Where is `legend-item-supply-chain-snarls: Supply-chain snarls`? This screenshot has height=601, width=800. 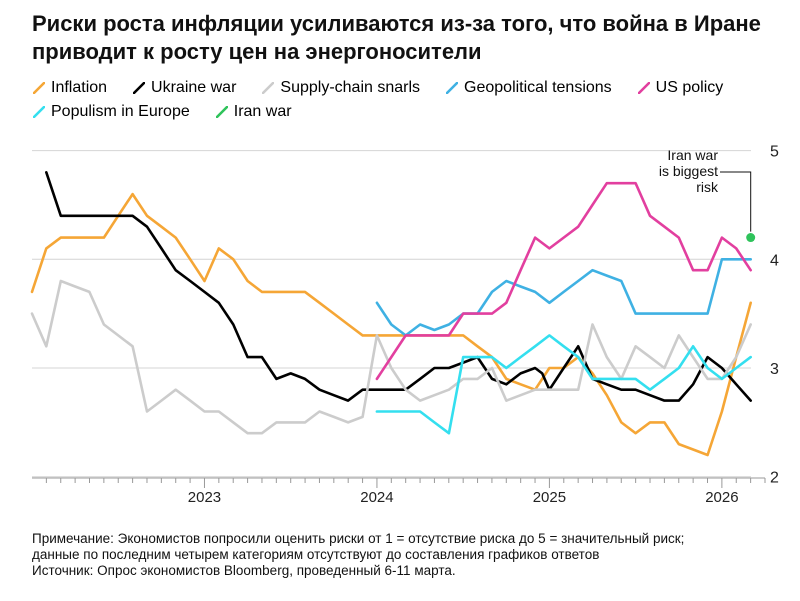
legend-item-supply-chain-snarls: Supply-chain snarls is located at coordinates (341, 88).